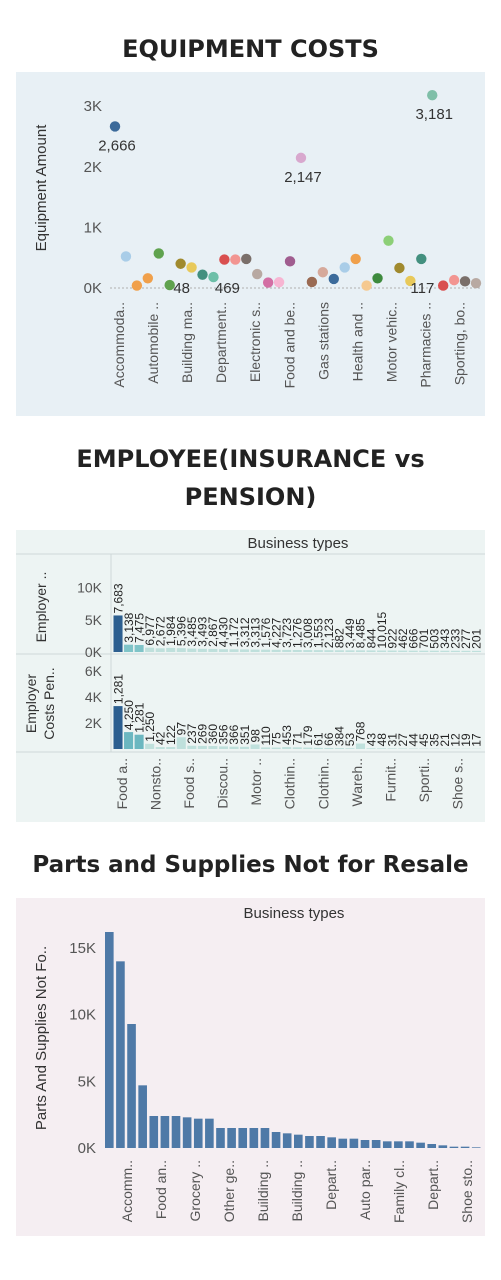 The image size is (501, 1280). Describe the element at coordinates (160, 631) in the screenshot. I see `bar-label-insurance: 2,672` at that location.